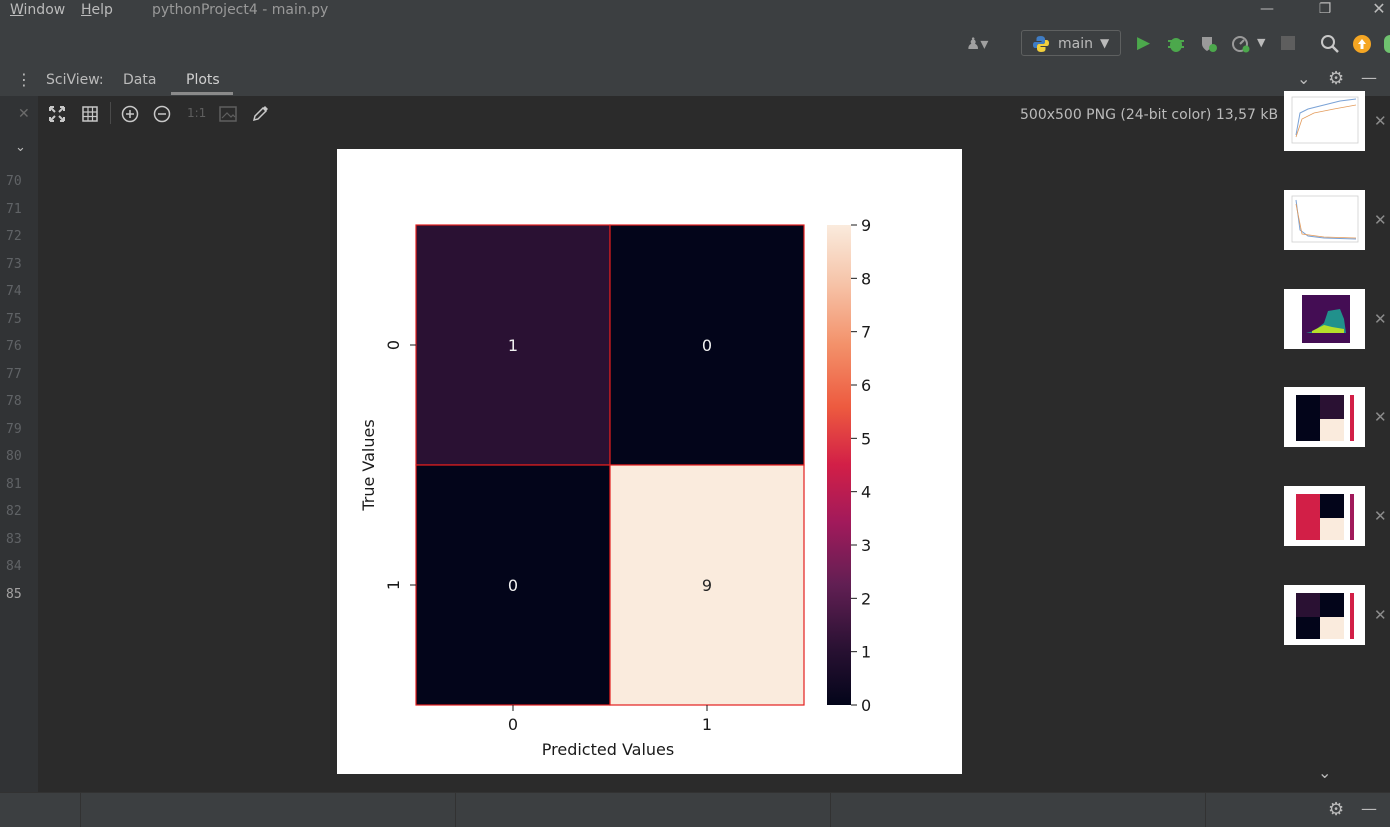  I want to click on tab-data: Data, so click(140, 80).